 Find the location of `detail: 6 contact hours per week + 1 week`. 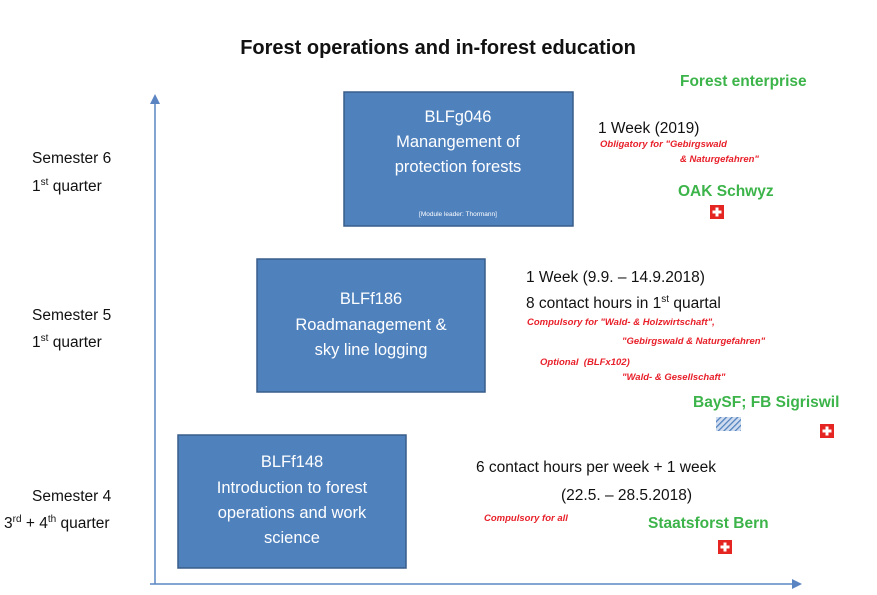

detail: 6 contact hours per week + 1 week is located at coordinates (596, 467).